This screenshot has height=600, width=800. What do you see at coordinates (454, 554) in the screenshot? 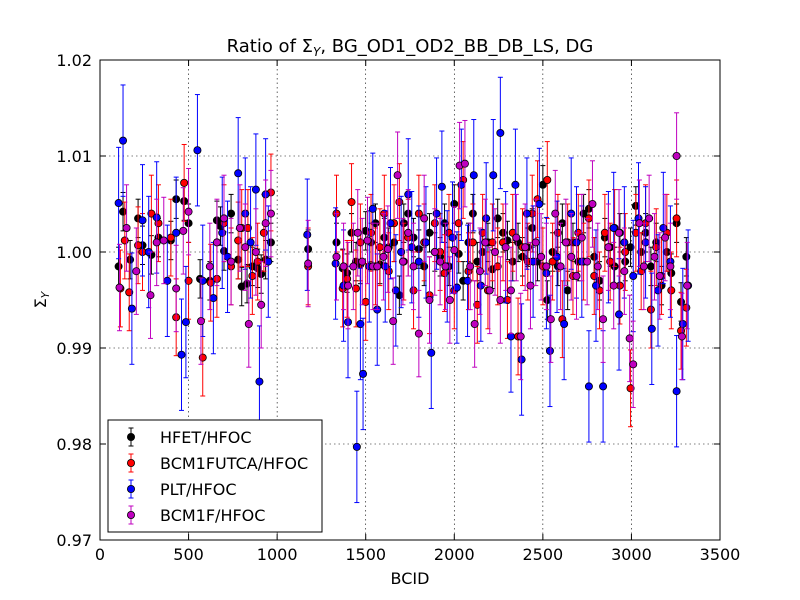
I see `x-tick-label: 2000` at bounding box center [454, 554].